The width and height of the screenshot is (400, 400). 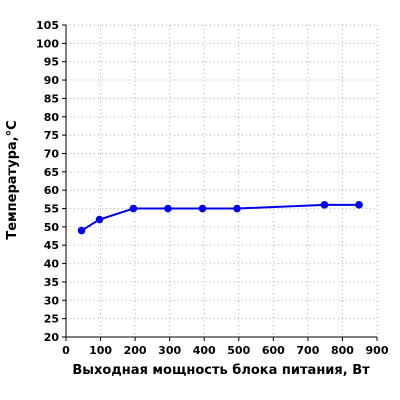 What do you see at coordinates (204, 350) in the screenshot?
I see `x-tick-label: 400` at bounding box center [204, 350].